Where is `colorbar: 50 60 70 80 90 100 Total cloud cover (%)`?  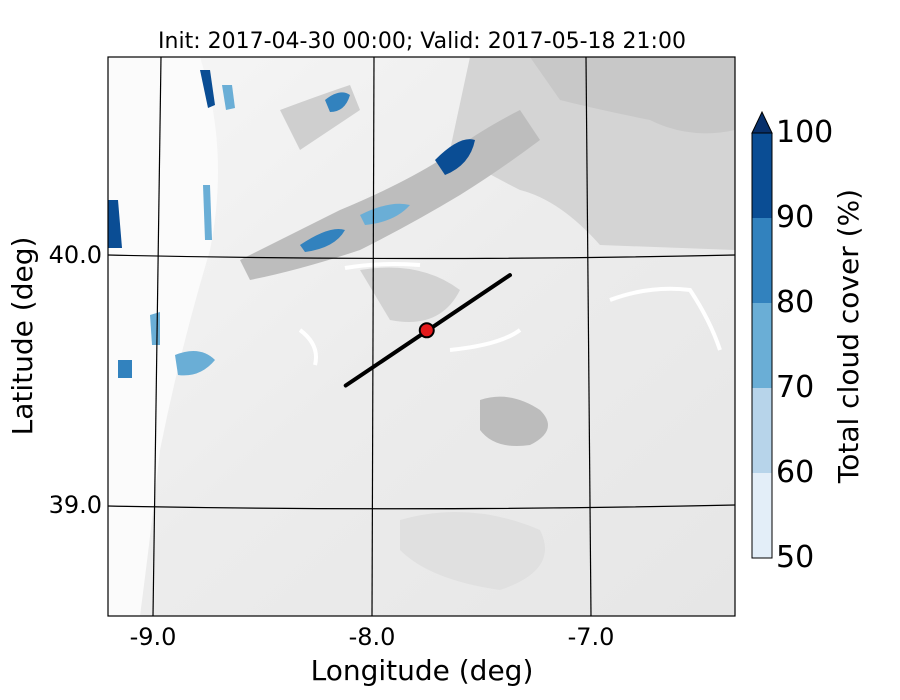
colorbar: 50 60 70 80 90 100 Total cloud cover (%) is located at coordinates (808, 342).